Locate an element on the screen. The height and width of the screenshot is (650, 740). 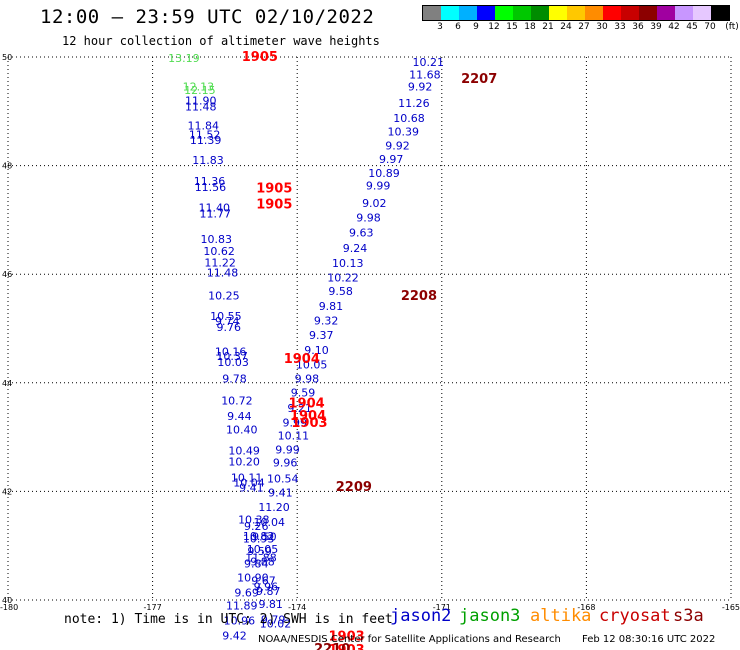
data-point-label: 9.88 is located at coordinates (262, 561).